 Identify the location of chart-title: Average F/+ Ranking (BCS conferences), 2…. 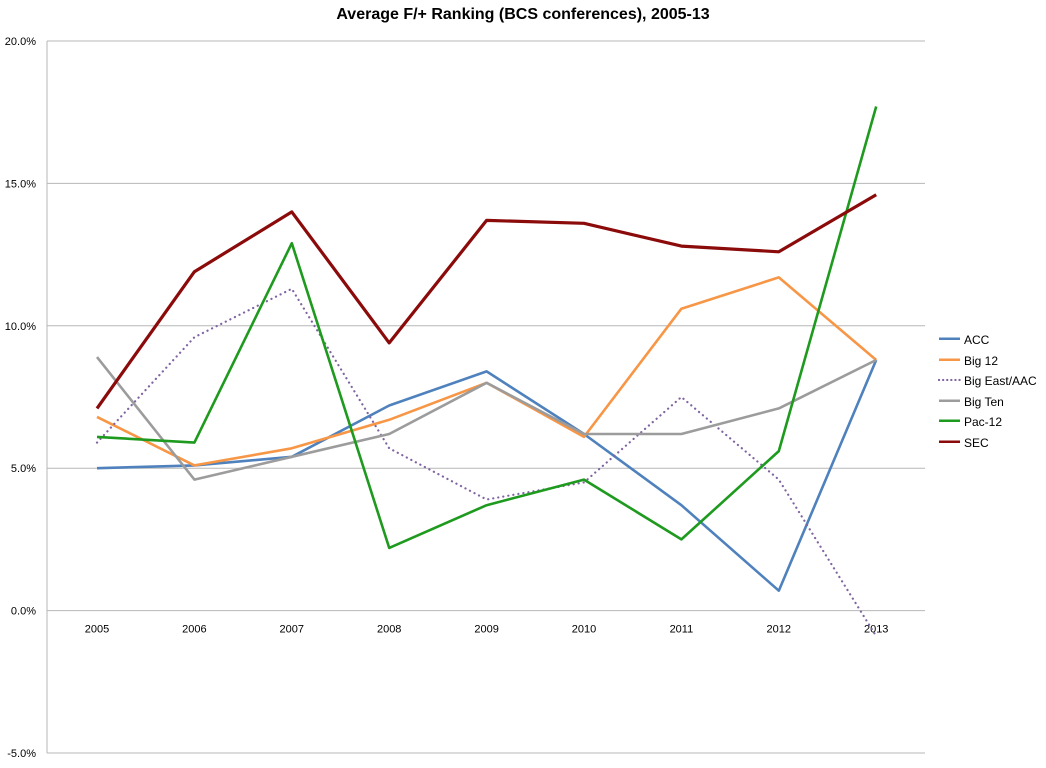
(523, 14).